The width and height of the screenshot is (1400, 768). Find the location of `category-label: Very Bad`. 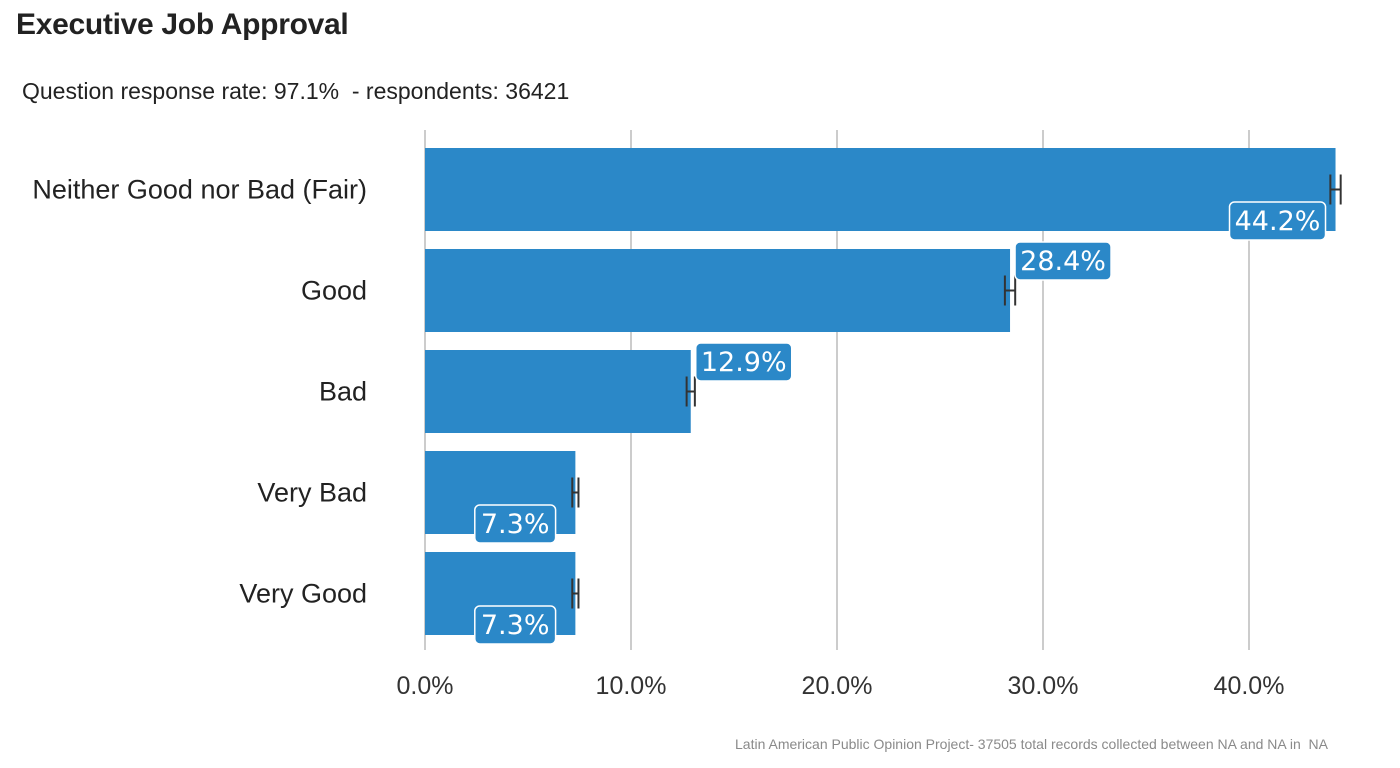

category-label: Very Bad is located at coordinates (312, 493).